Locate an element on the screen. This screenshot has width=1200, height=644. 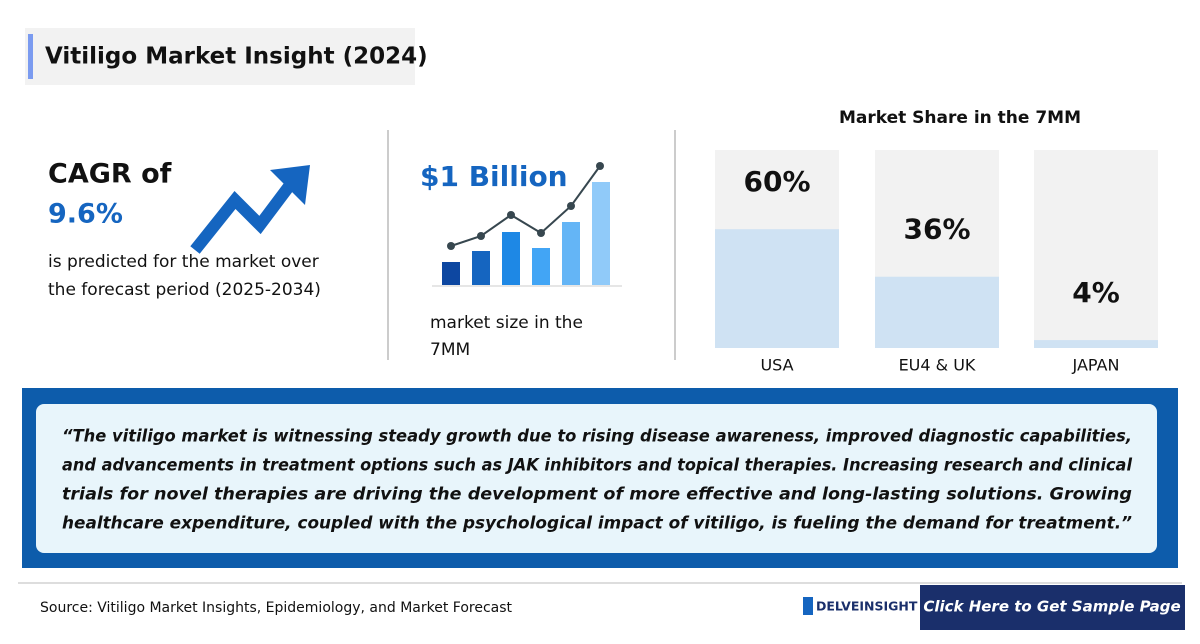
market-size-caption: market size in the is located at coordinates (506, 323).